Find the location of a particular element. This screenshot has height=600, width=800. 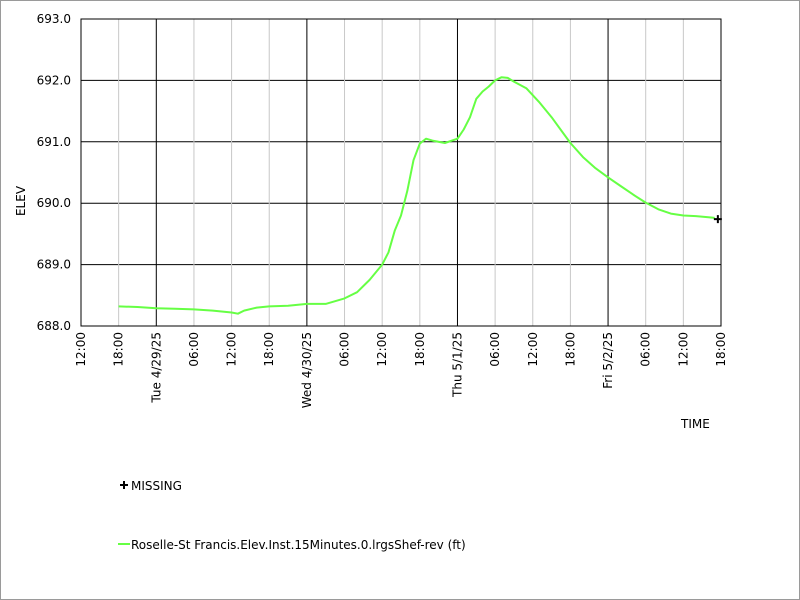

x-tick-label: Fri 5/2/25 is located at coordinates (608, 360).